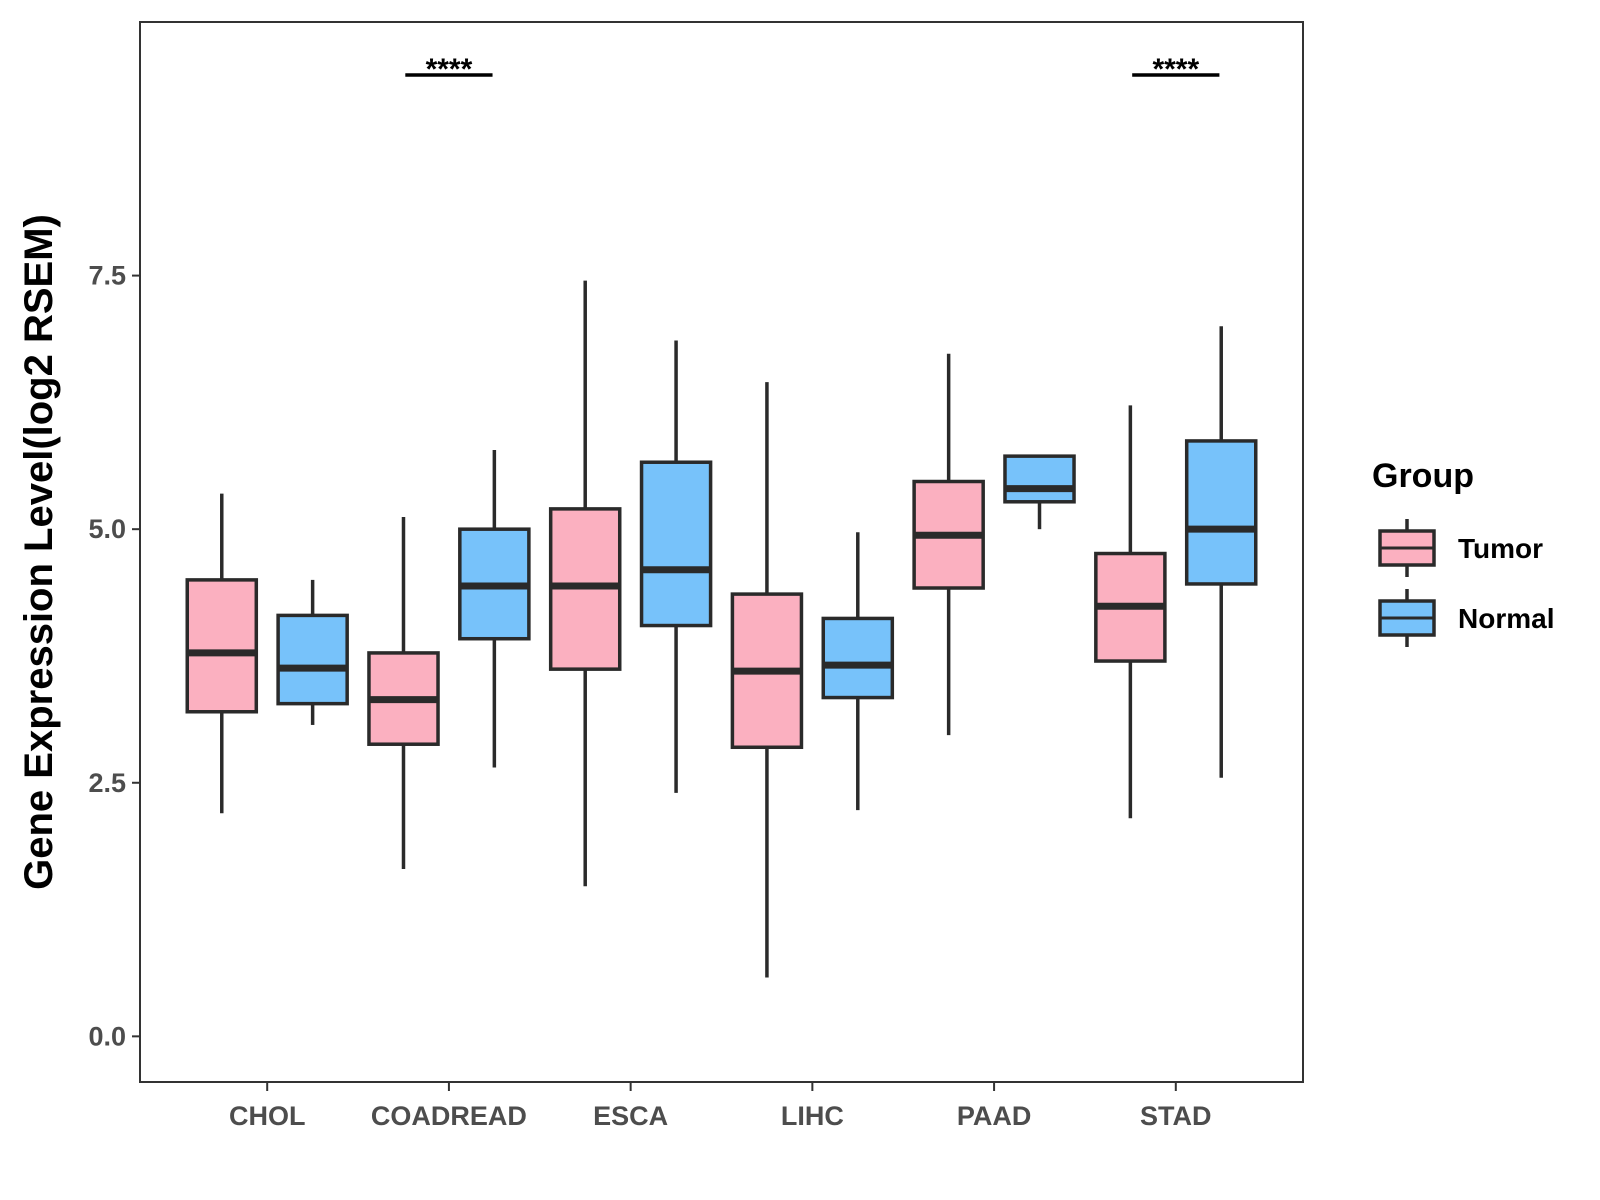  I want to click on legend-items: Tumor Normal, so click(1466, 583).